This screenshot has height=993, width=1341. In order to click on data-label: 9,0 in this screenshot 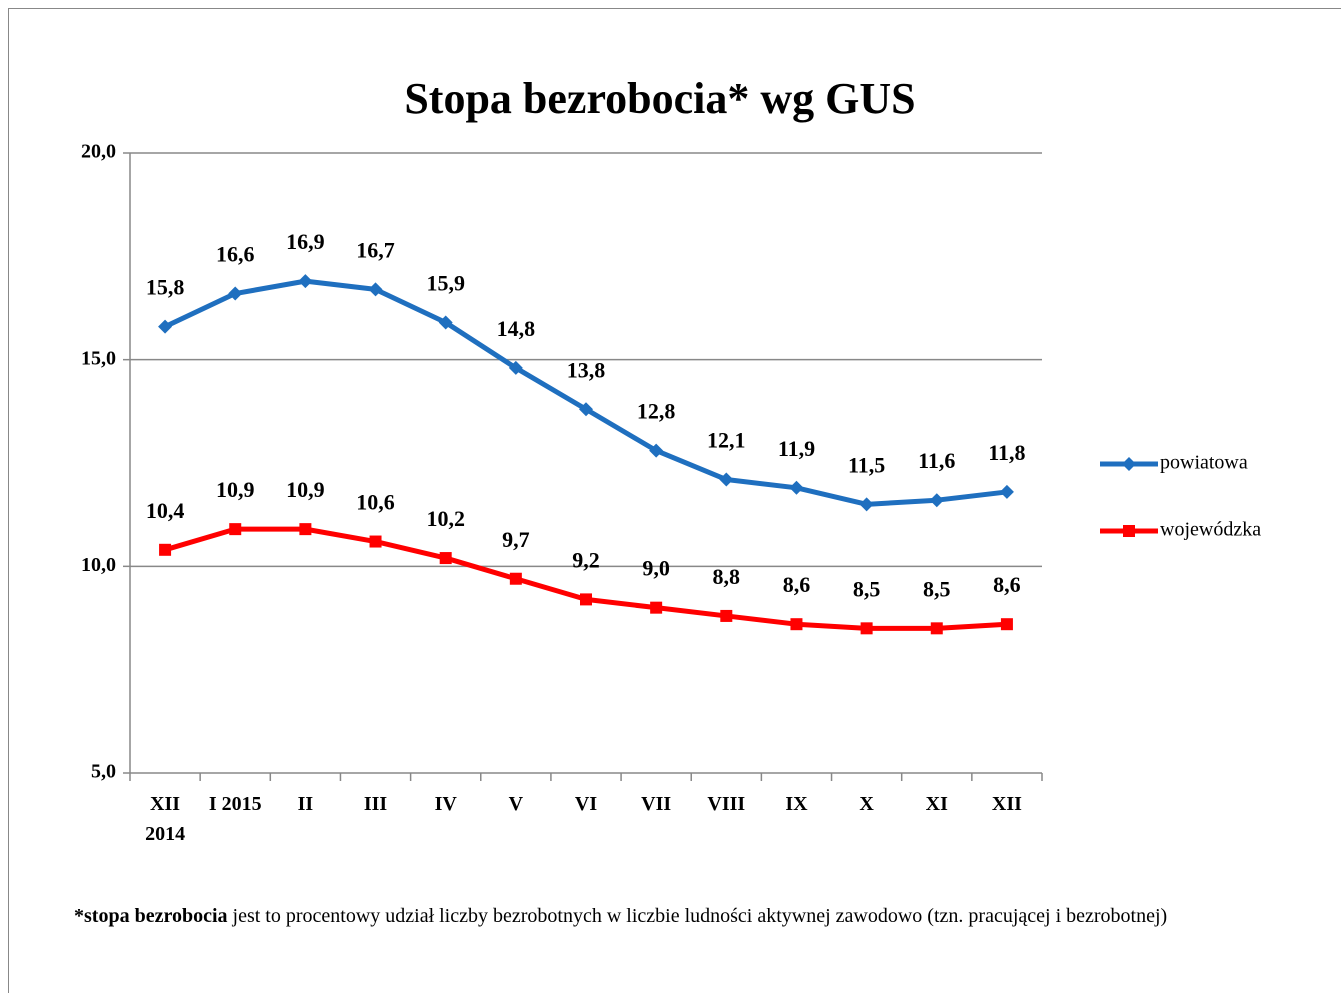, I will do `click(656, 568)`.